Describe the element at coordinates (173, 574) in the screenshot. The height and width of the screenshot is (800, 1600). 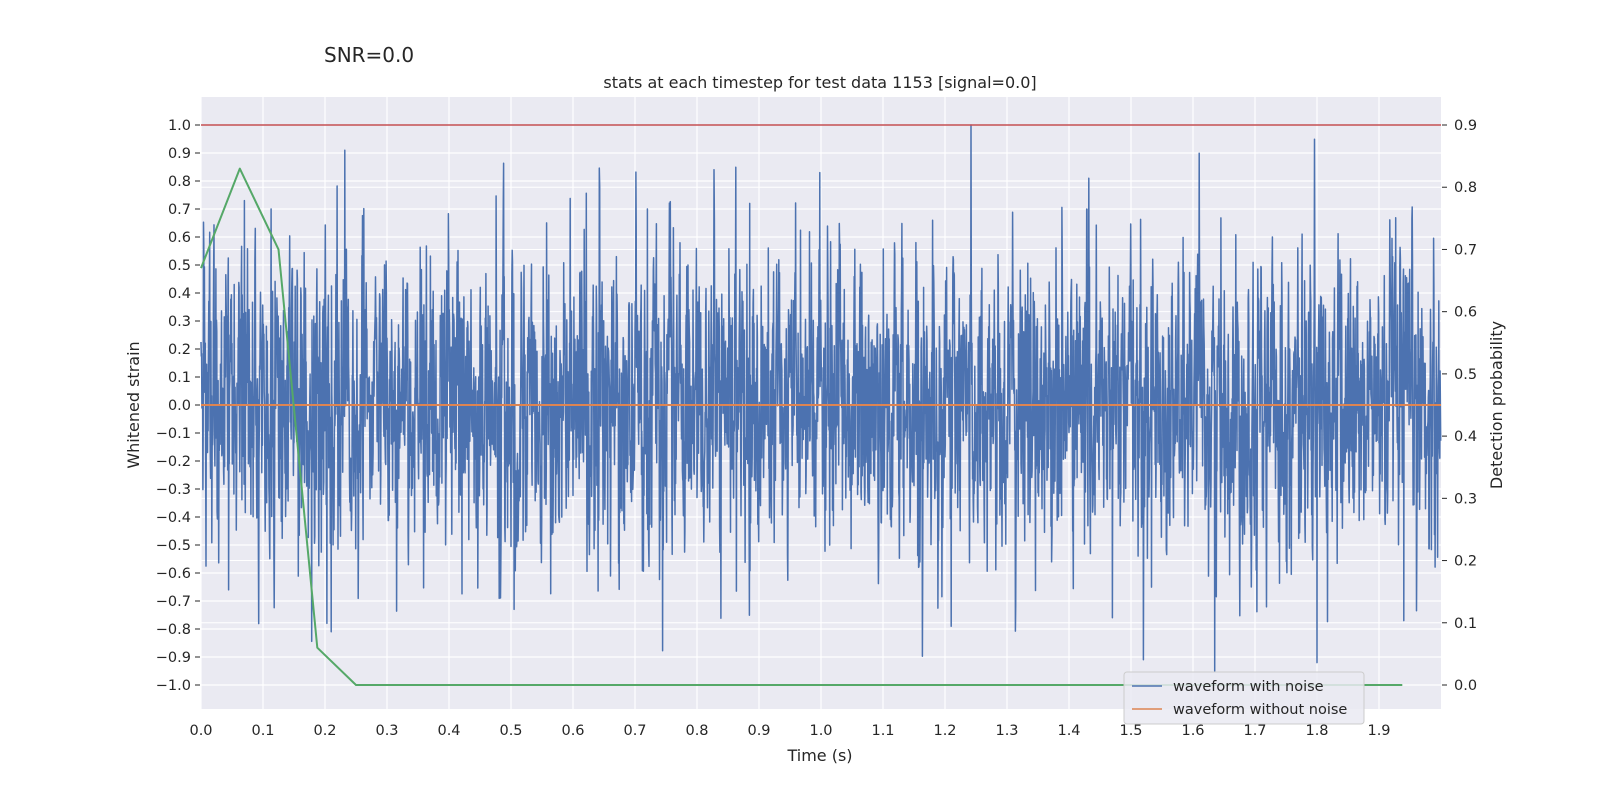
I see `y-tick-label: −0.6` at that location.